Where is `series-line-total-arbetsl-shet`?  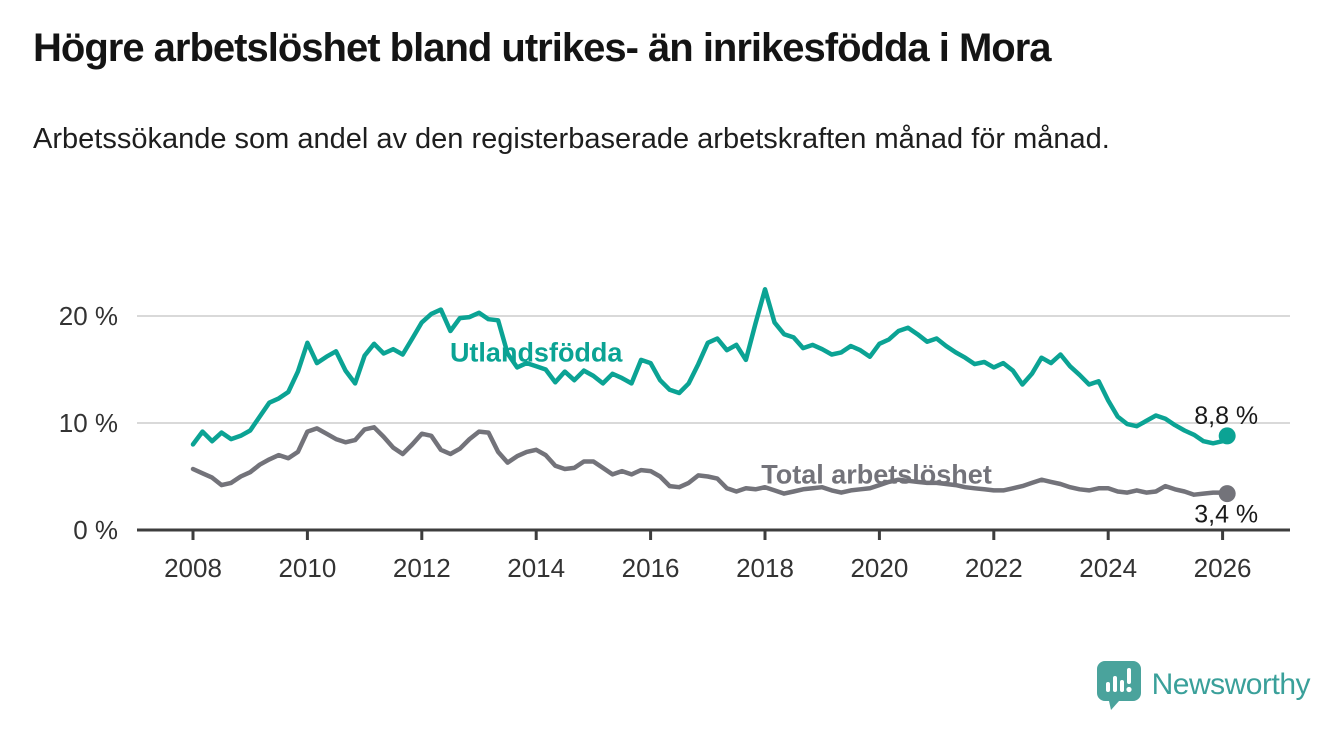 series-line-total-arbetsl-shet is located at coordinates (710, 461).